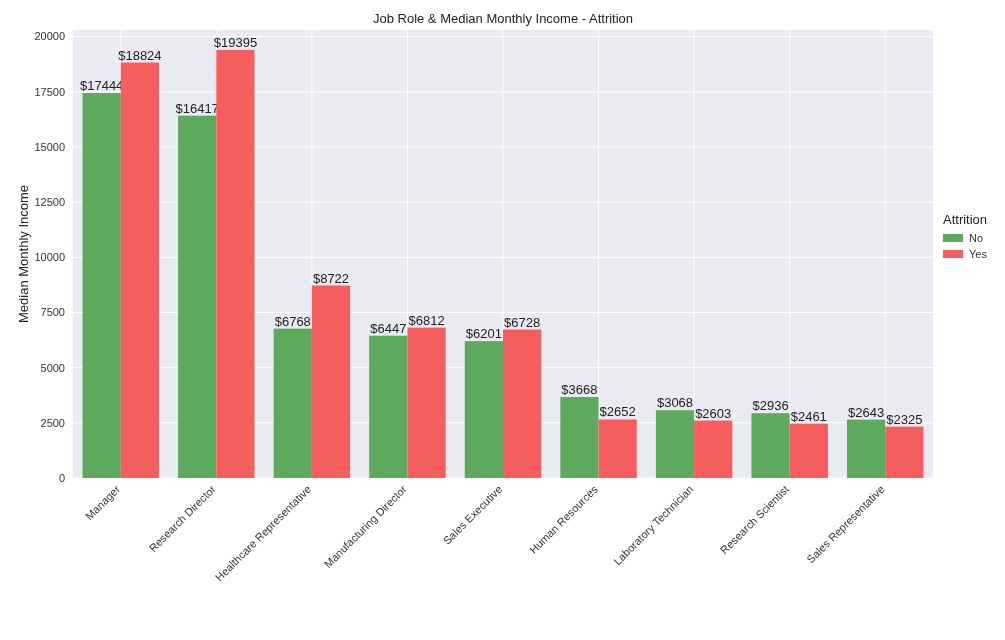 This screenshot has height=640, width=1005. I want to click on data-label: $19395, so click(235, 42).